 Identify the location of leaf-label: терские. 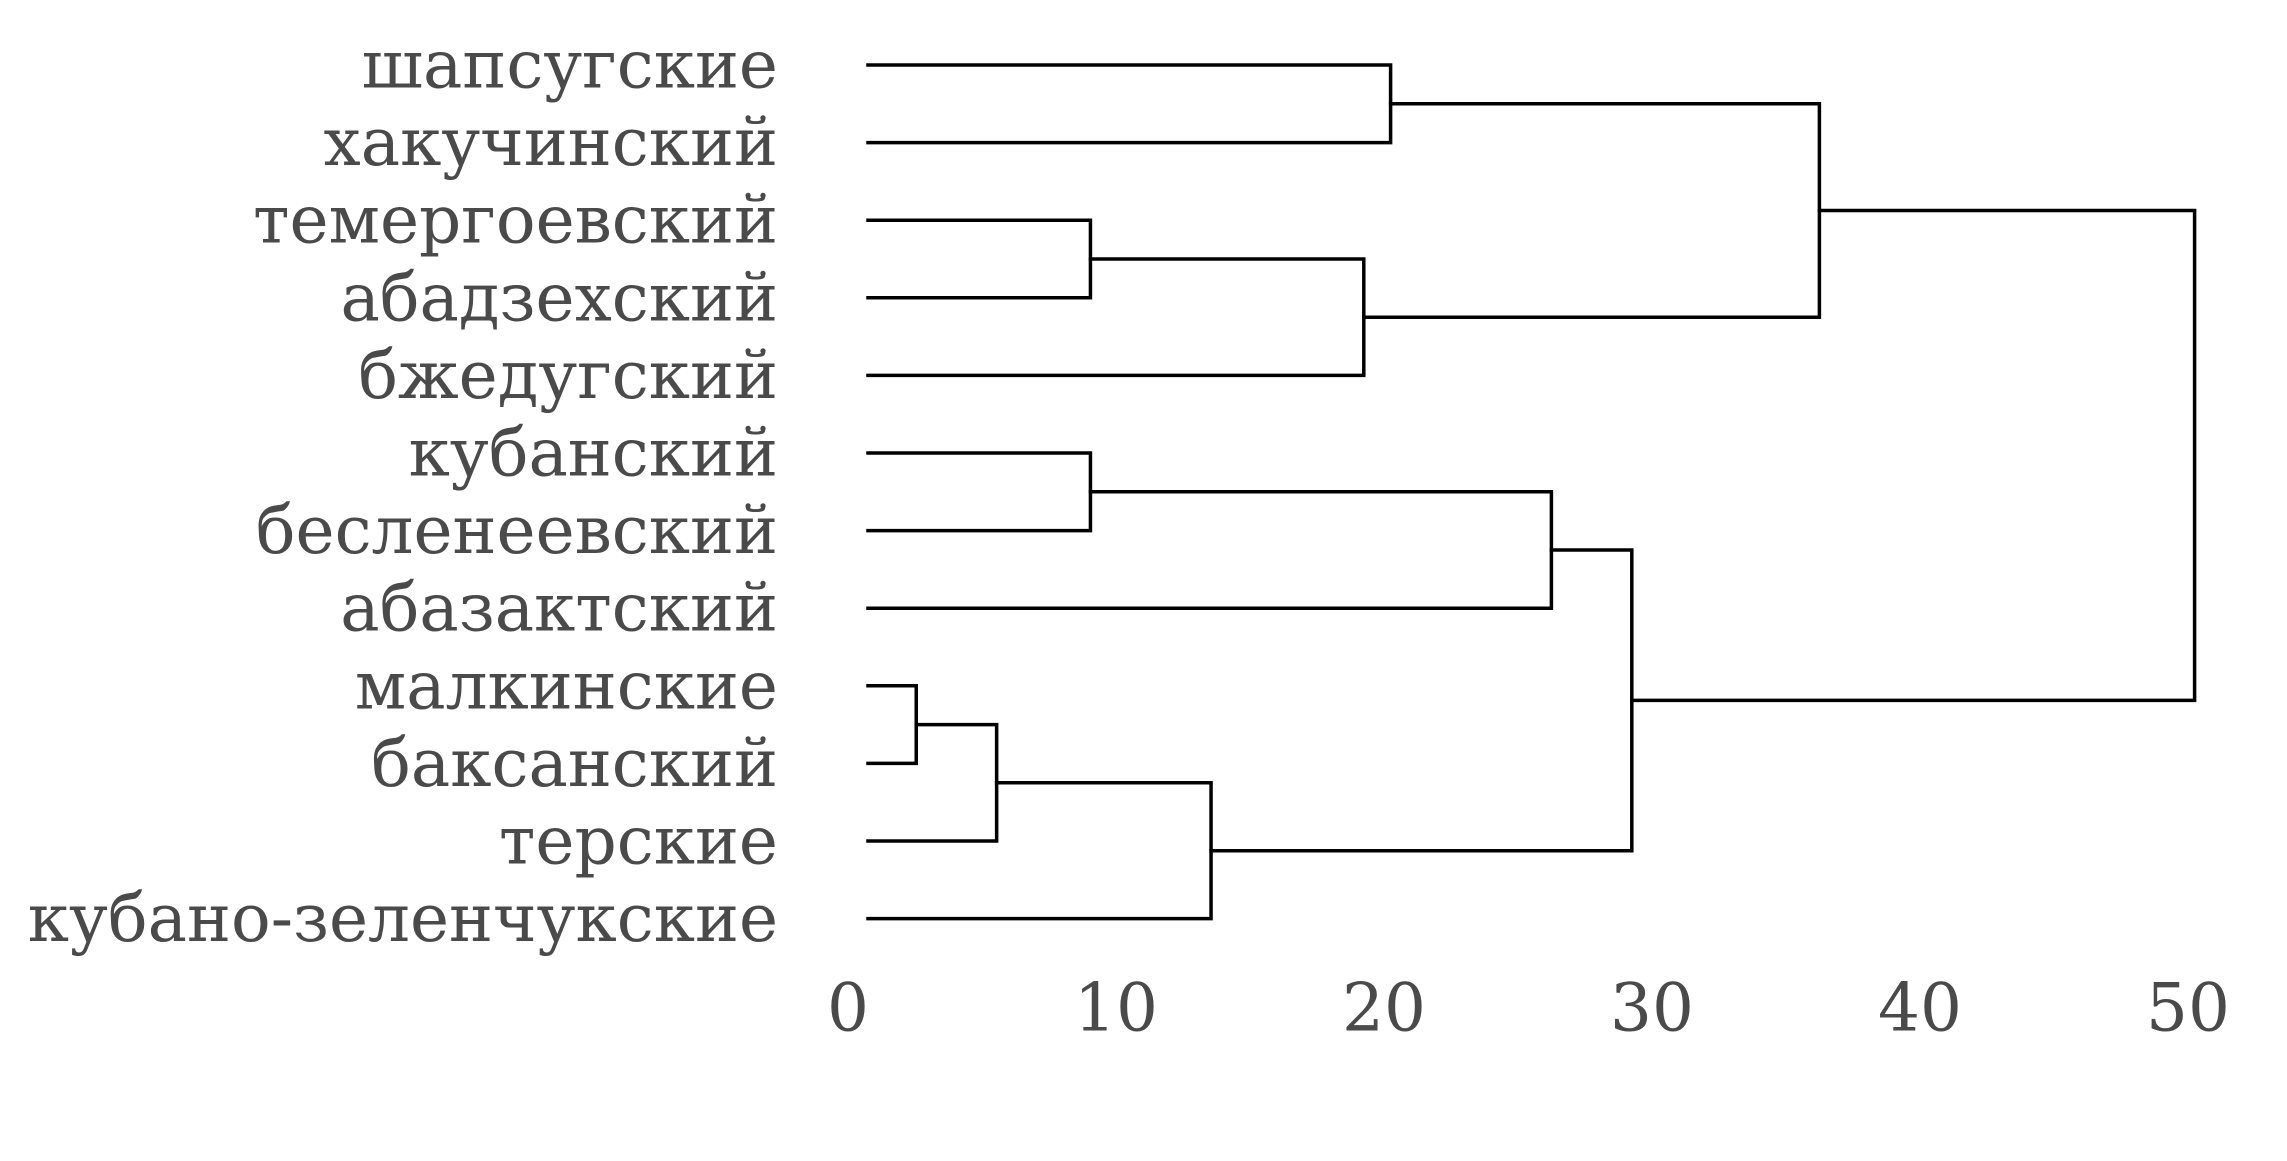
(638, 841).